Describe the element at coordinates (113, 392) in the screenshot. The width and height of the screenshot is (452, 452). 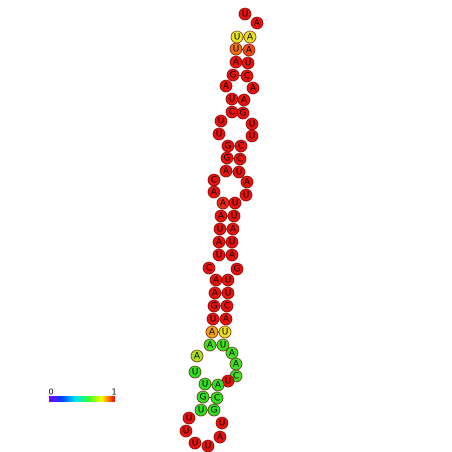
I see `colorbar-max: 1` at that location.